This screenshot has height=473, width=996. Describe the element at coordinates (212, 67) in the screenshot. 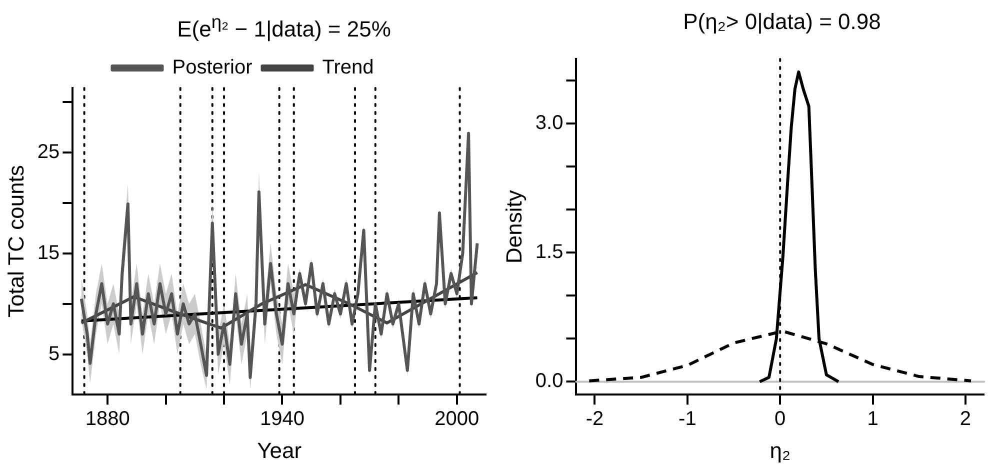

I see `legend-label: Posterior` at that location.